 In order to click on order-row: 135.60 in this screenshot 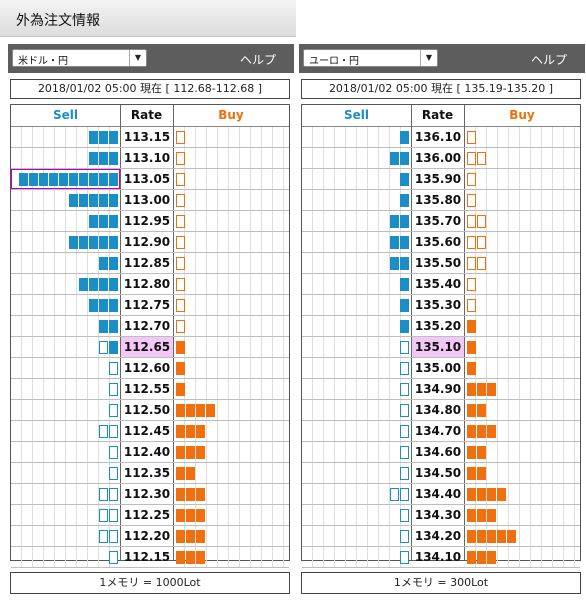, I will do `click(441, 242)`.